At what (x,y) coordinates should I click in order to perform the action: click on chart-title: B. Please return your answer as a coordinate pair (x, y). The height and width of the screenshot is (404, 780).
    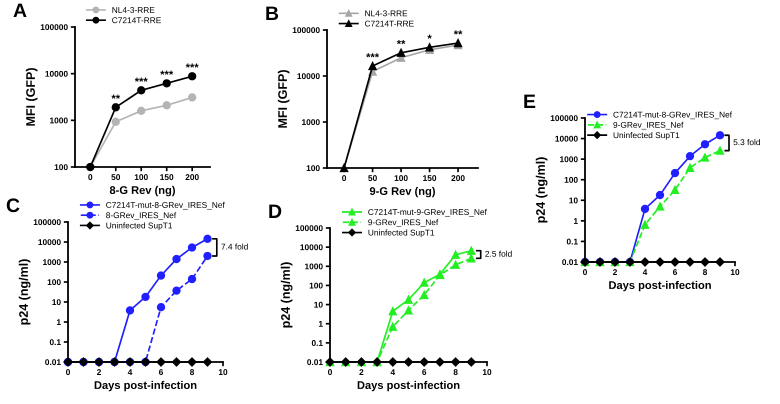
    Looking at the image, I should click on (272, 13).